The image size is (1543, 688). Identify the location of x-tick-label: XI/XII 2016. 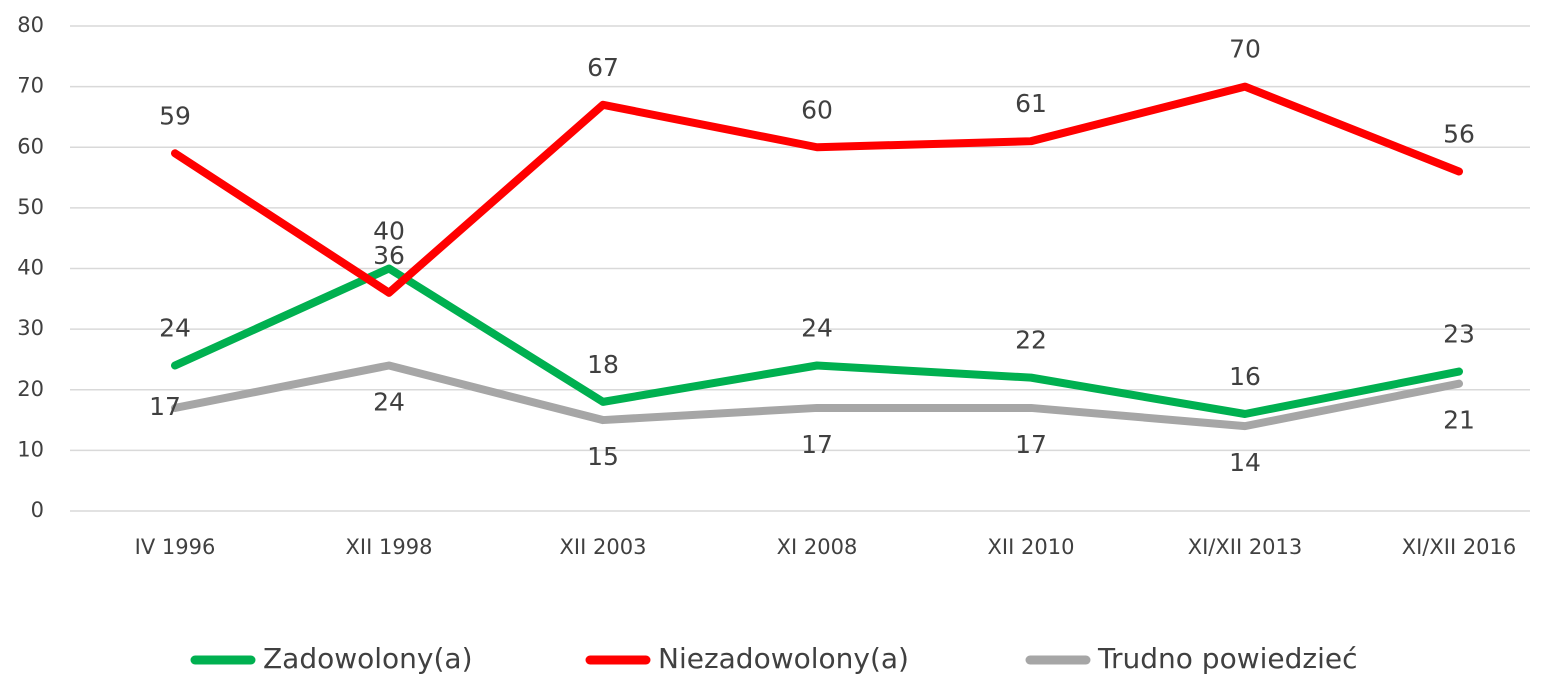
(1459, 547).